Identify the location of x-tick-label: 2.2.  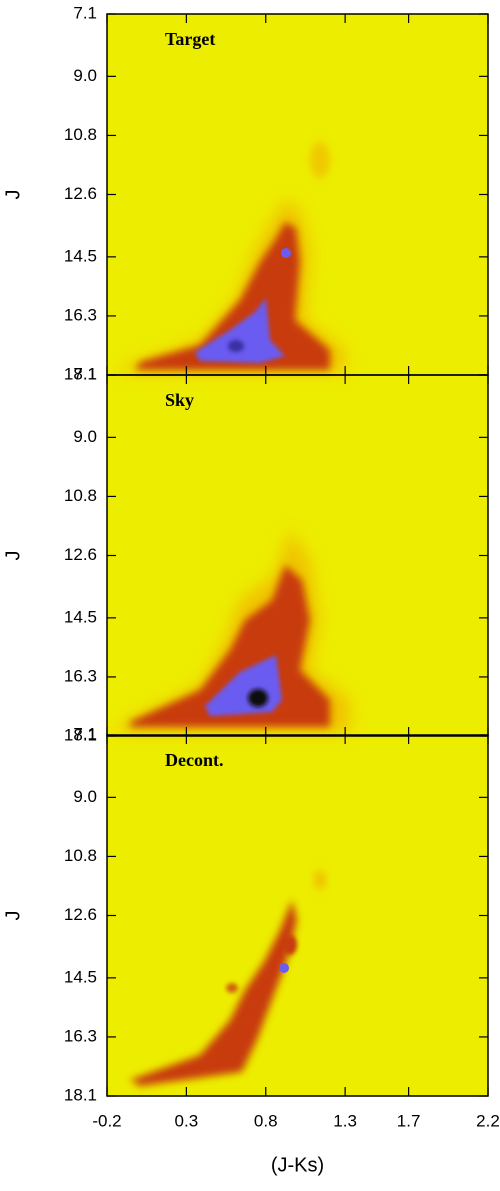
(488, 1120).